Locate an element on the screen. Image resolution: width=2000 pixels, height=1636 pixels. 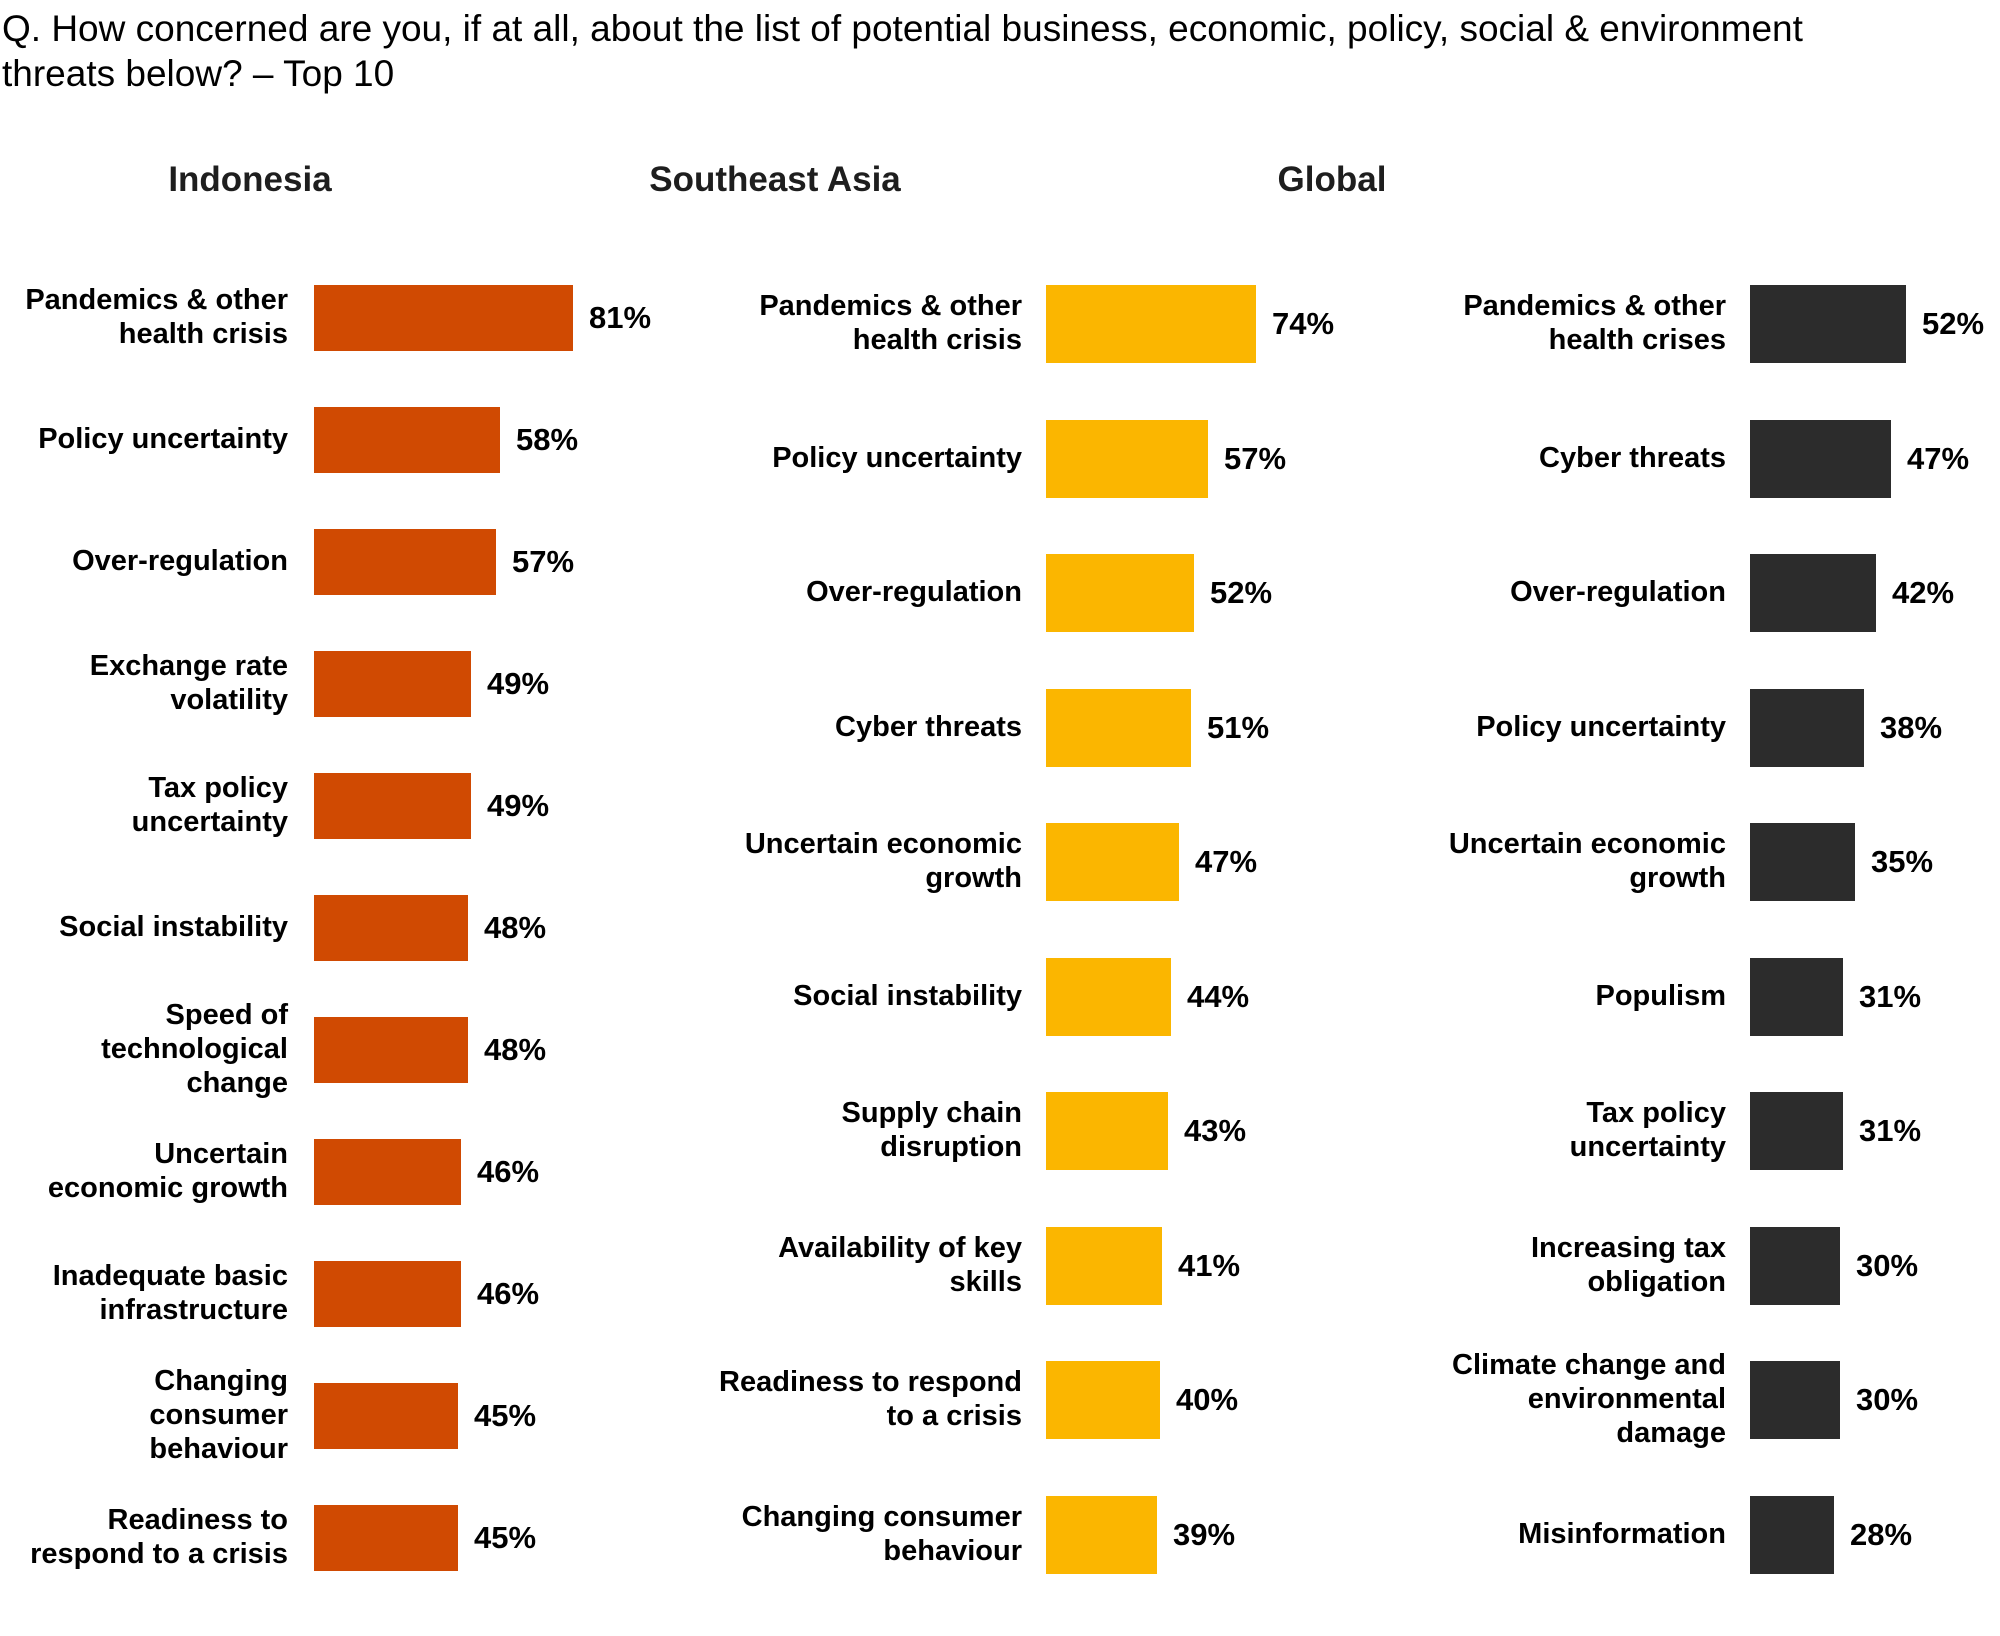
bar-row: Social instability 48% is located at coordinates (330, 928).